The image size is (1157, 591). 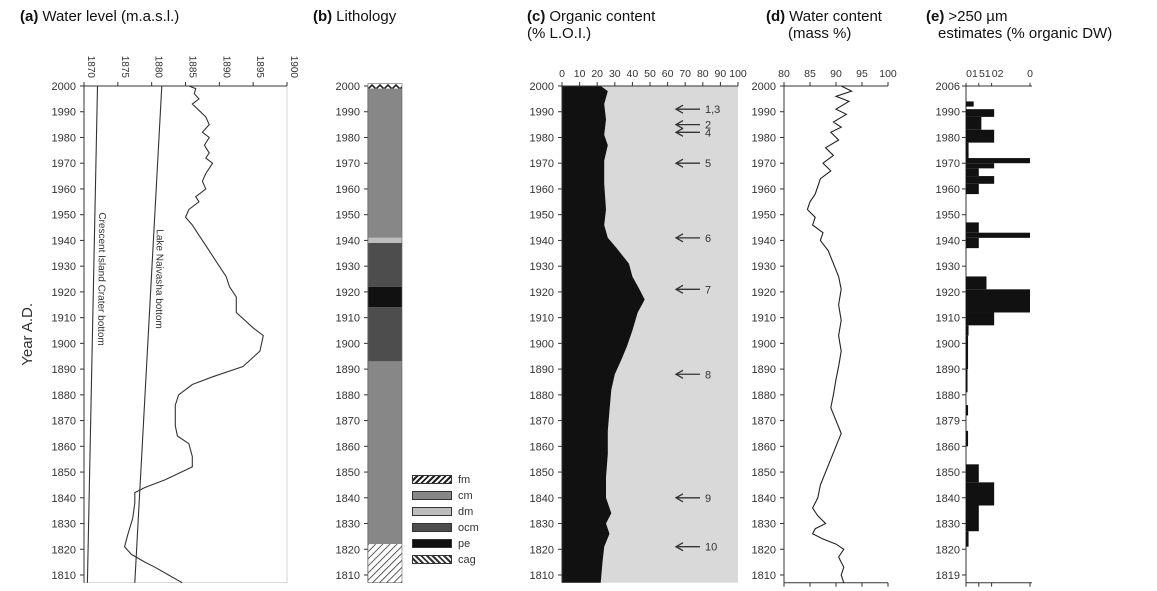 What do you see at coordinates (888, 74) in the screenshot?
I see `d-x-tick-label: 100` at bounding box center [888, 74].